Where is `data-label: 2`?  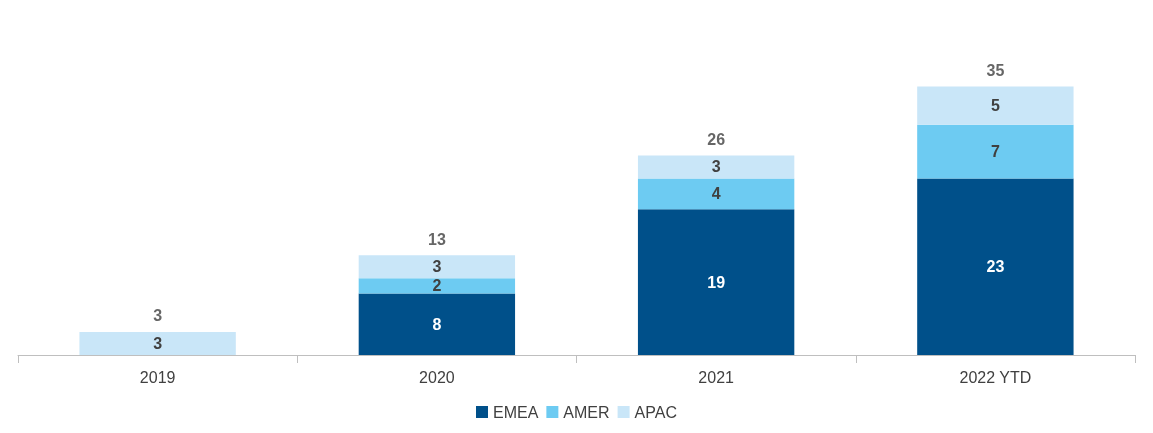
data-label: 2 is located at coordinates (437, 286).